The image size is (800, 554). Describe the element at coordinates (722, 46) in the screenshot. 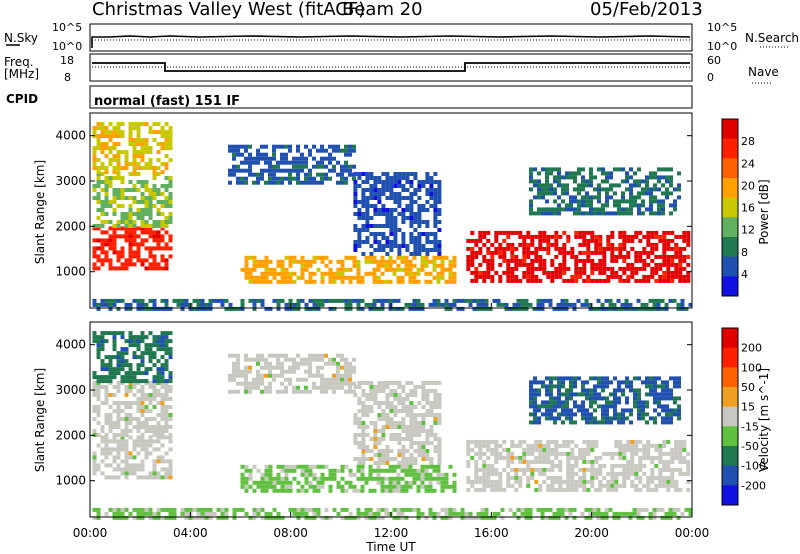

I see `noise-tick-right-bottom: 10^0` at that location.